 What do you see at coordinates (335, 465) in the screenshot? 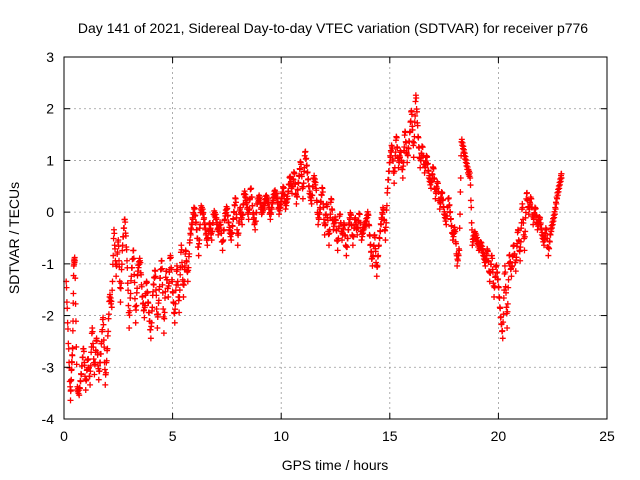
I see `x-axis-label: GPS time / hours` at bounding box center [335, 465].